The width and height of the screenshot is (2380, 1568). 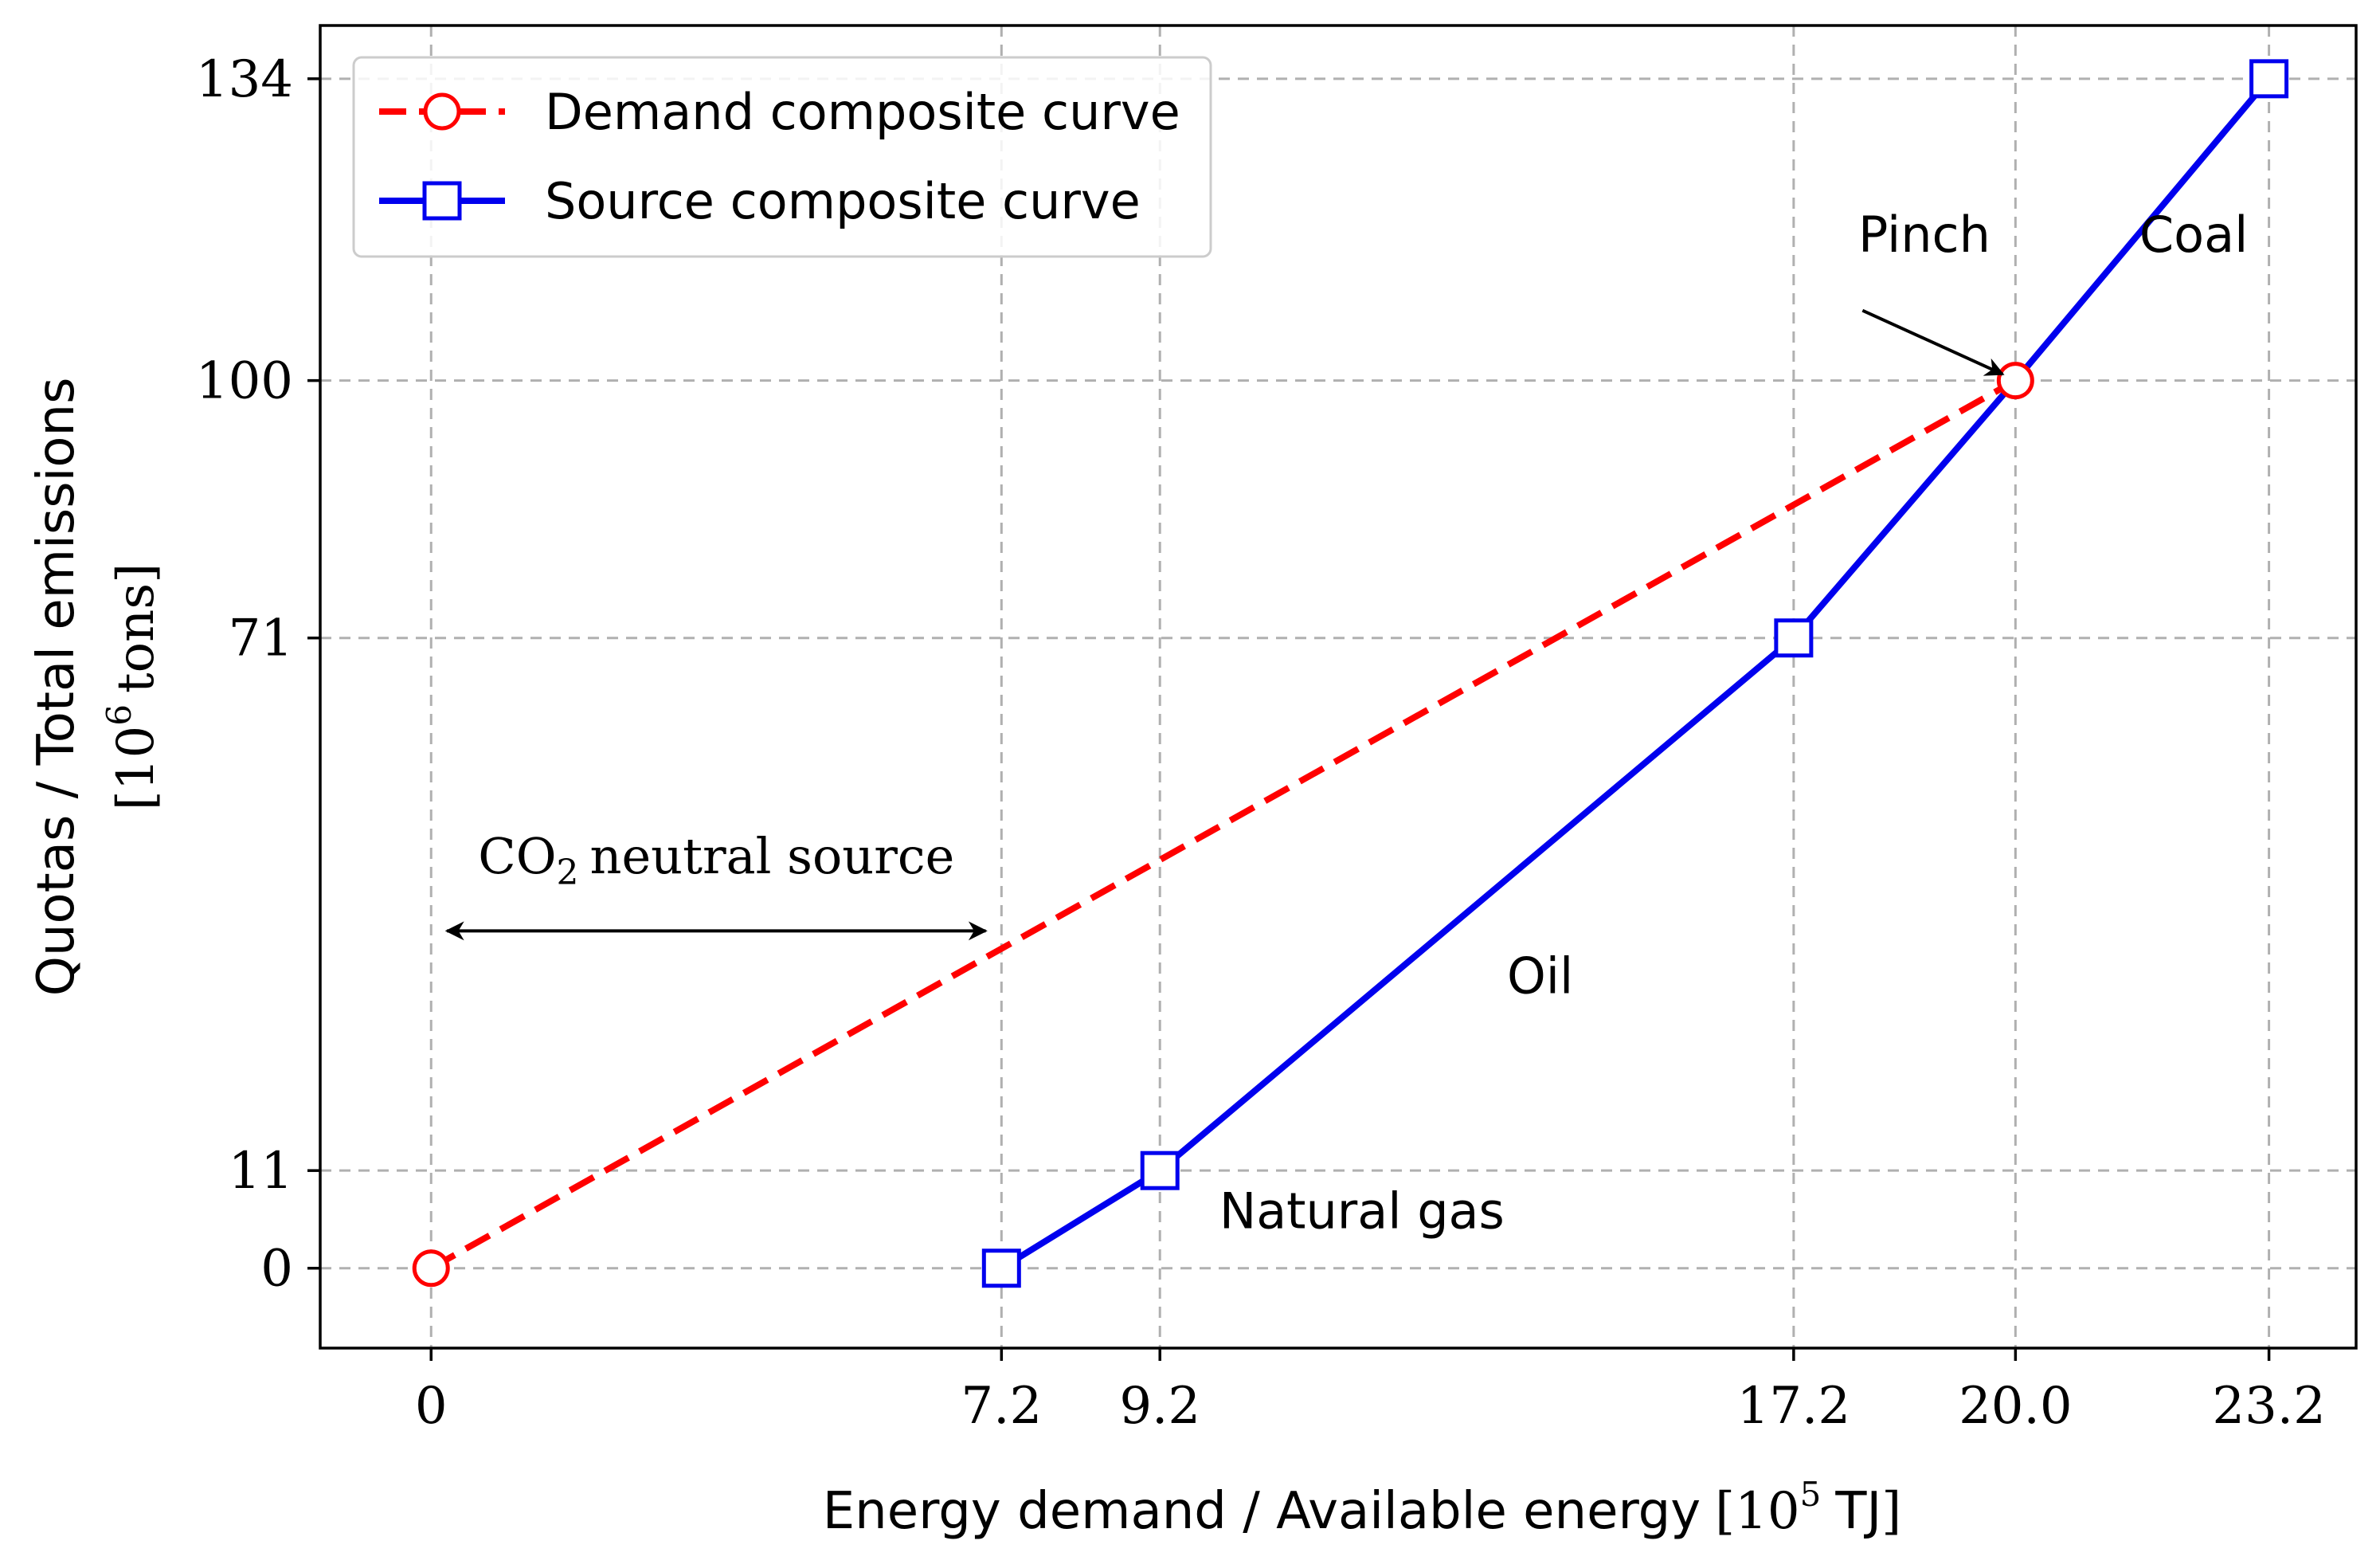 I want to click on x-axis-label: Energy demand / Available energy [105 TJ], so click(x=1362, y=1508).